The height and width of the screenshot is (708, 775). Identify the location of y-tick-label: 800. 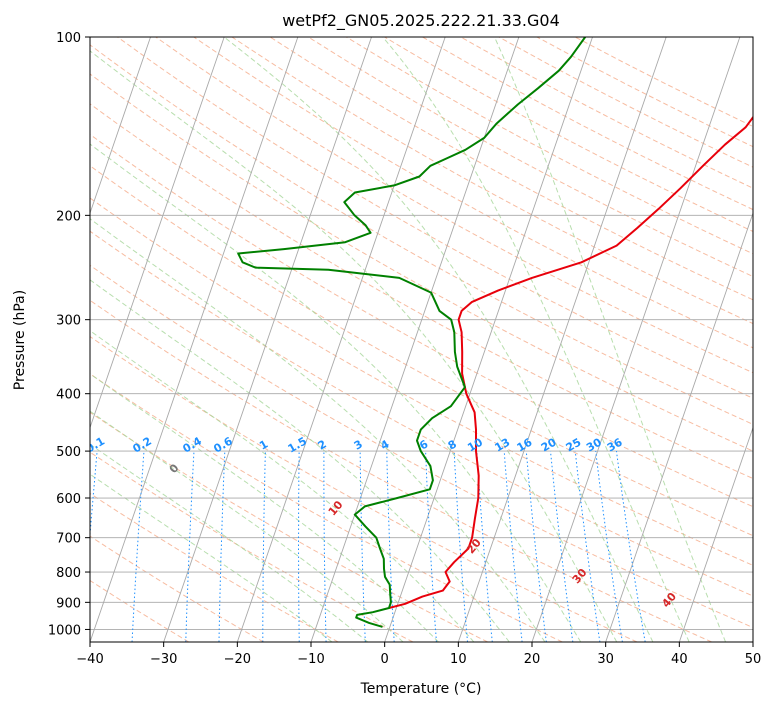
(68, 573).